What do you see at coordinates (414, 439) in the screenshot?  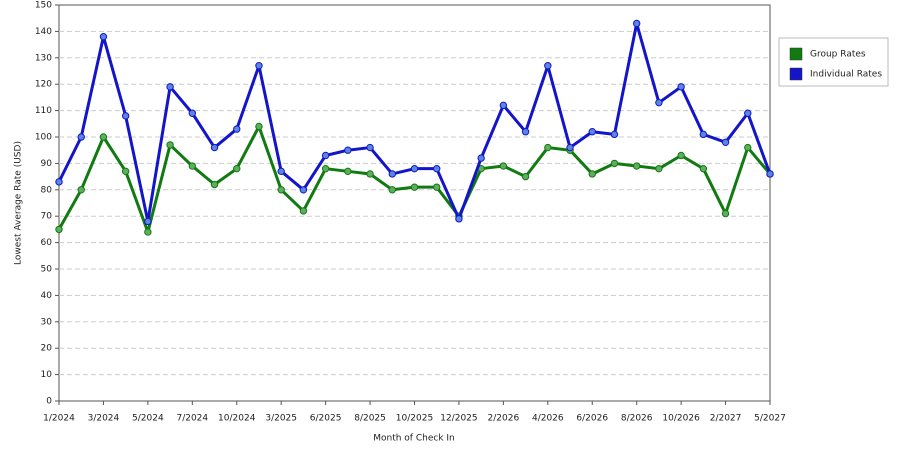 I see `x-axis-label: Month of Check In` at bounding box center [414, 439].